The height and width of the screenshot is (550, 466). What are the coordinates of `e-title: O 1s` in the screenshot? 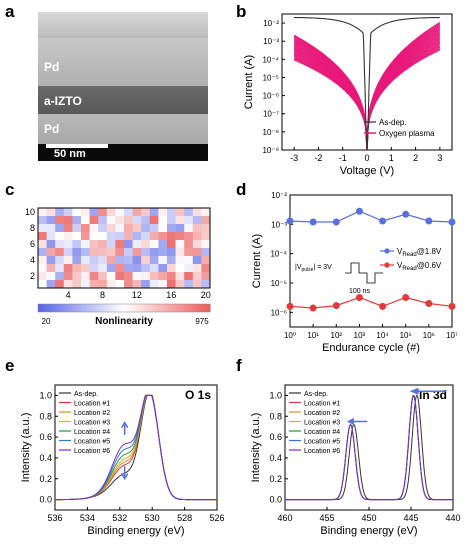 It's located at (198, 395).